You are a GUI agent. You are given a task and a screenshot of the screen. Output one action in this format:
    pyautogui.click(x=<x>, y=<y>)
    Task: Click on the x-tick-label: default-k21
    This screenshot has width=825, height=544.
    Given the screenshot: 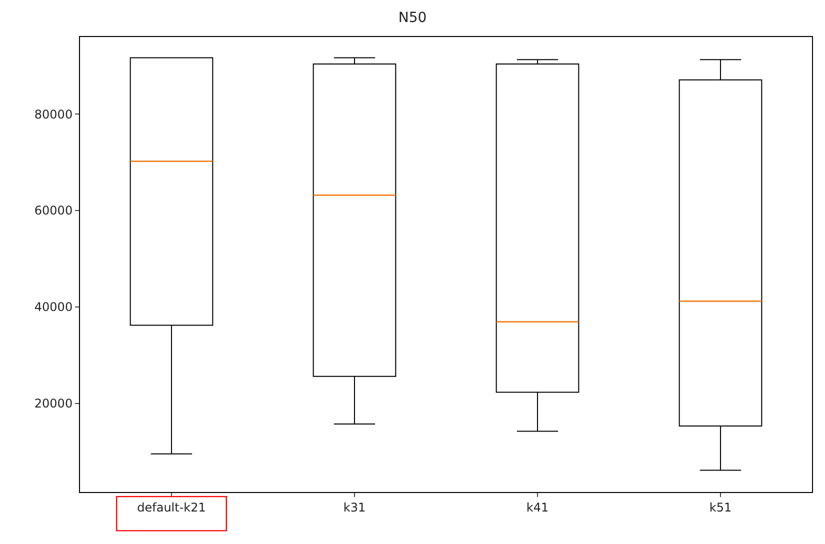 What is the action you would take?
    pyautogui.click(x=171, y=507)
    